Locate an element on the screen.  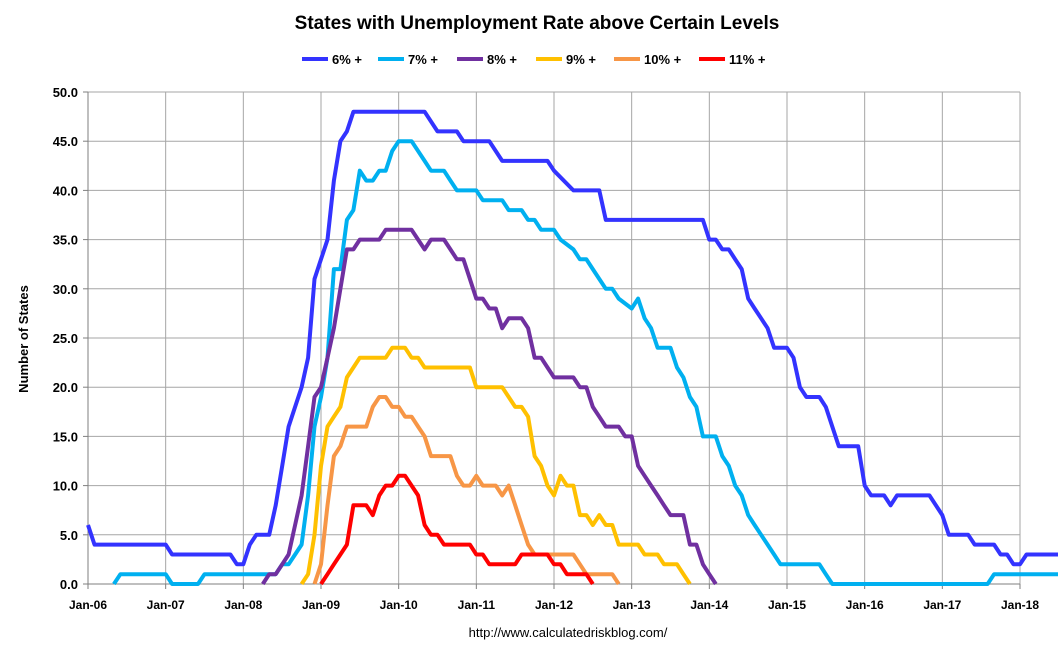
legend-label-1: 6% + is located at coordinates (347, 59).